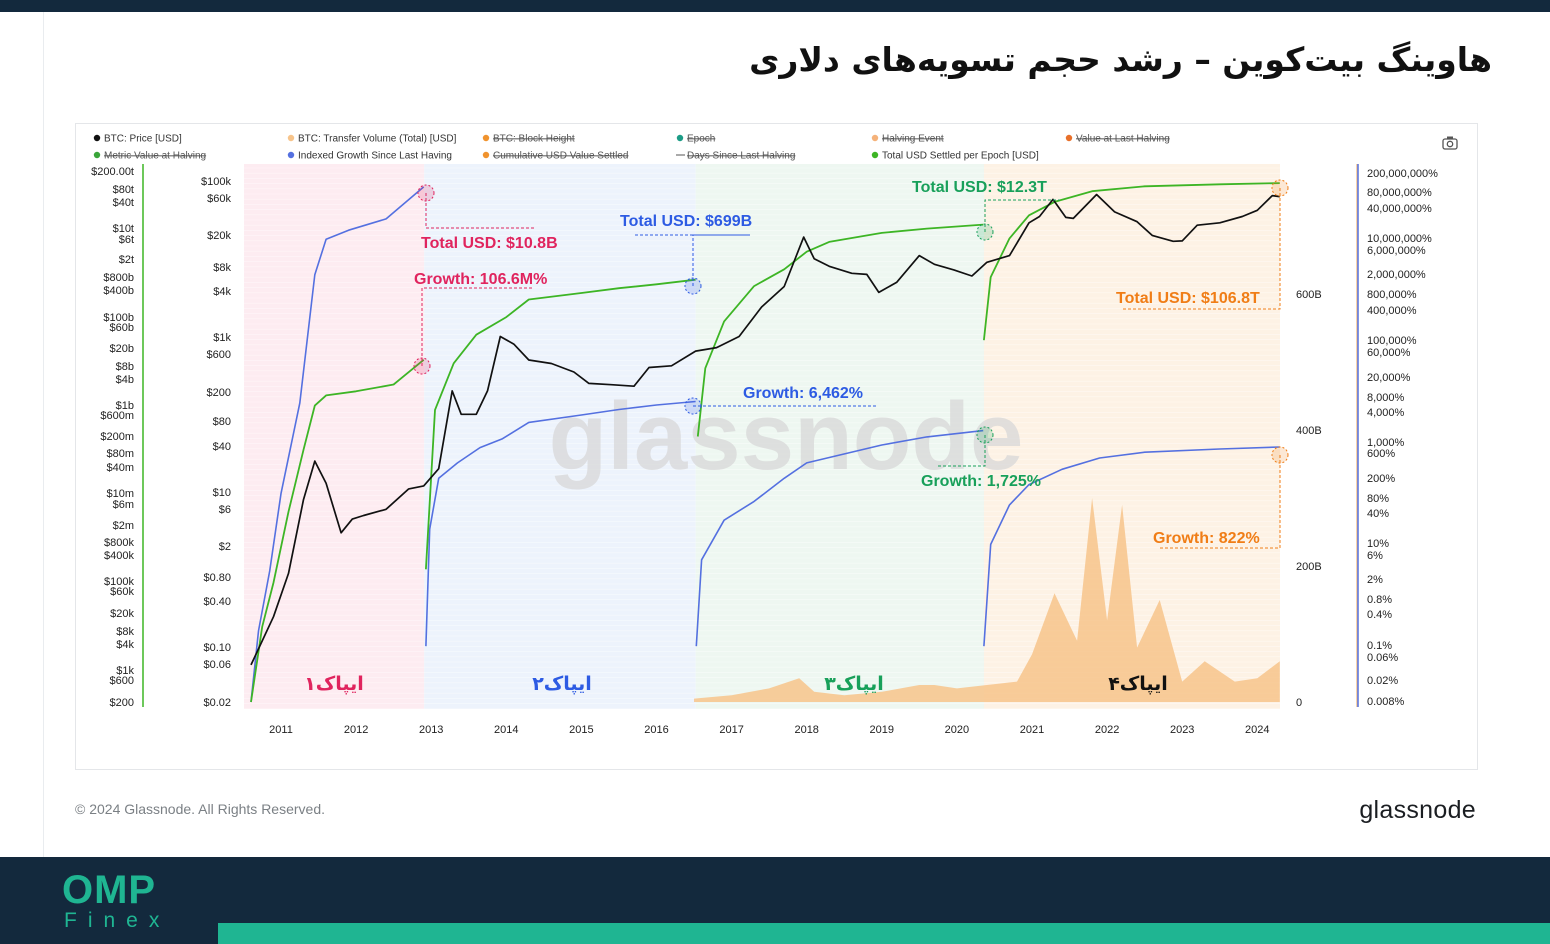 This screenshot has width=1550, height=944. What do you see at coordinates (1450, 143) in the screenshot?
I see `camera-icon` at bounding box center [1450, 143].